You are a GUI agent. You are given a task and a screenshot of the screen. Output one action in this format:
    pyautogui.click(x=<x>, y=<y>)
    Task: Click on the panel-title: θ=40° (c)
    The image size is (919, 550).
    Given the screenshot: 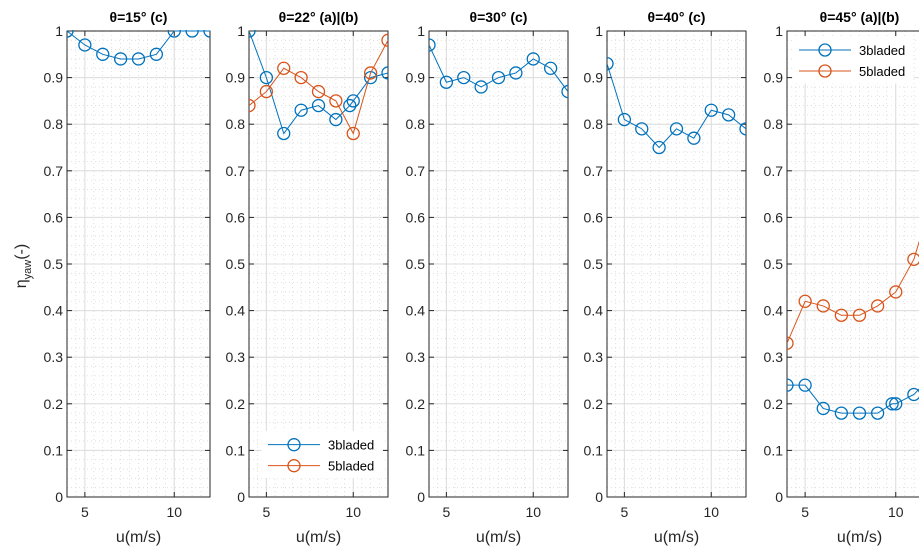 What is the action you would take?
    pyautogui.click(x=677, y=17)
    